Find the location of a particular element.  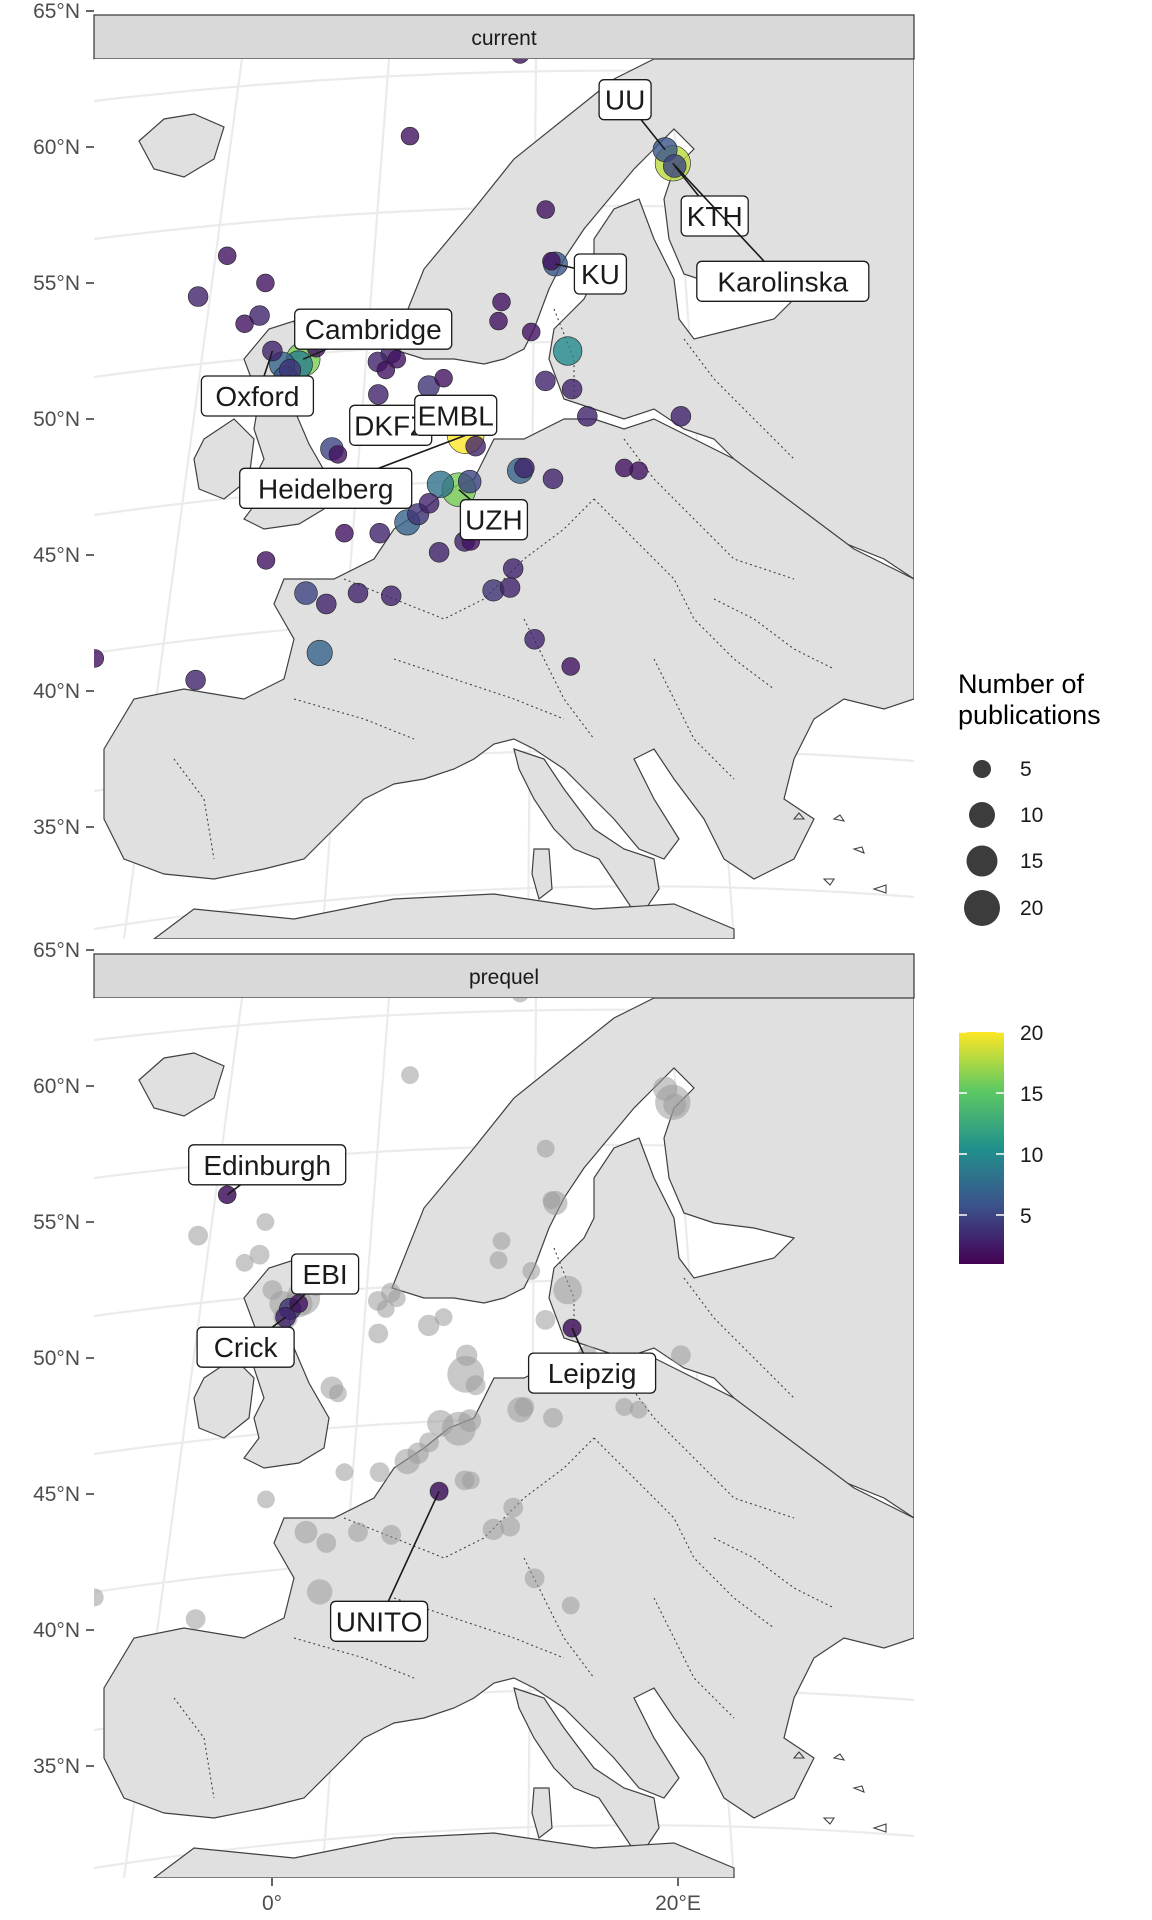

lat-tick-label: 55°N is located at coordinates (56, 1222).